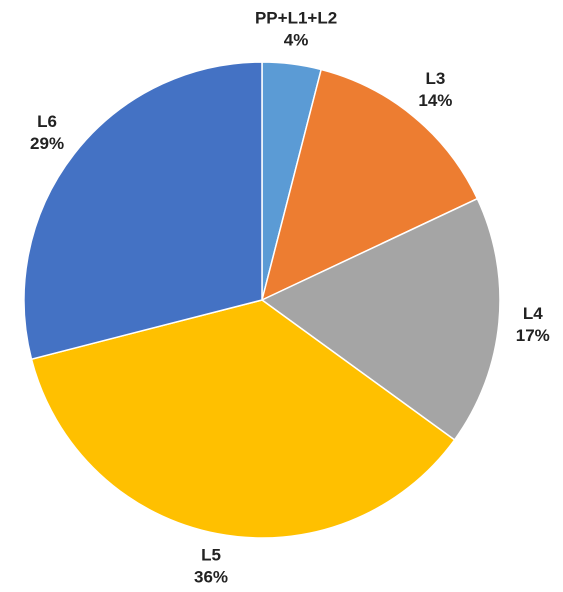  I want to click on slice-label: L4, so click(533, 313).